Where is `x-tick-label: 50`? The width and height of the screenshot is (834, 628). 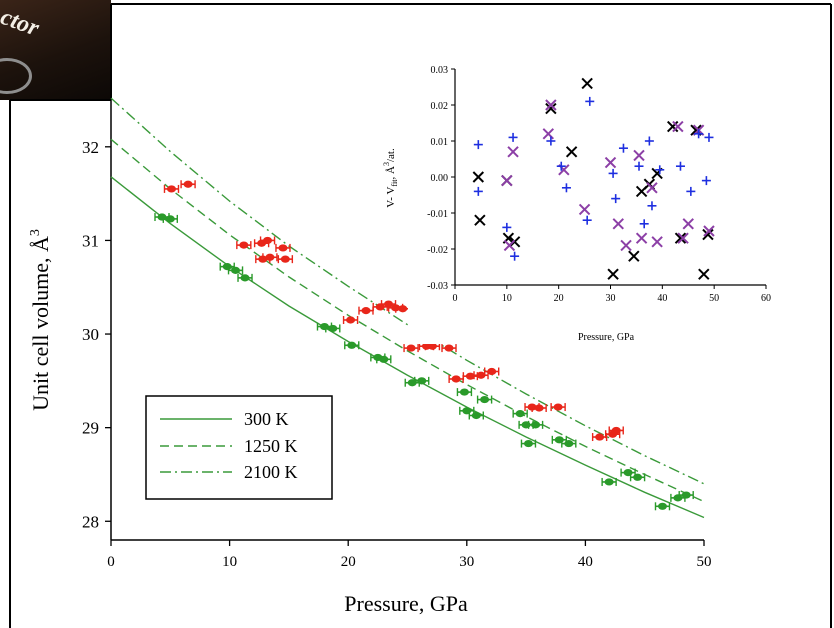 x-tick-label: 50 is located at coordinates (704, 562).